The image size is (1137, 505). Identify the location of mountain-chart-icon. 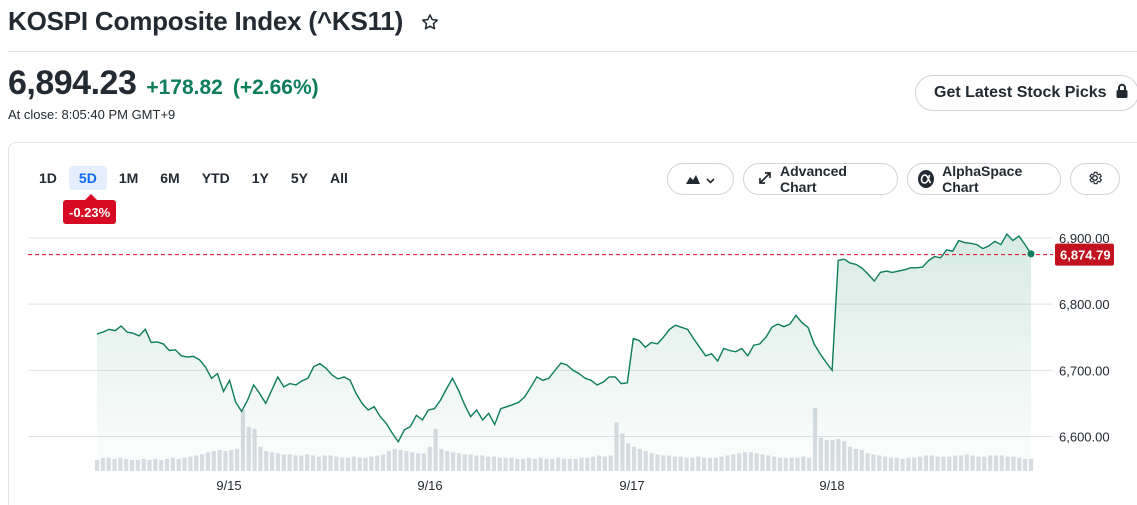
(693, 179).